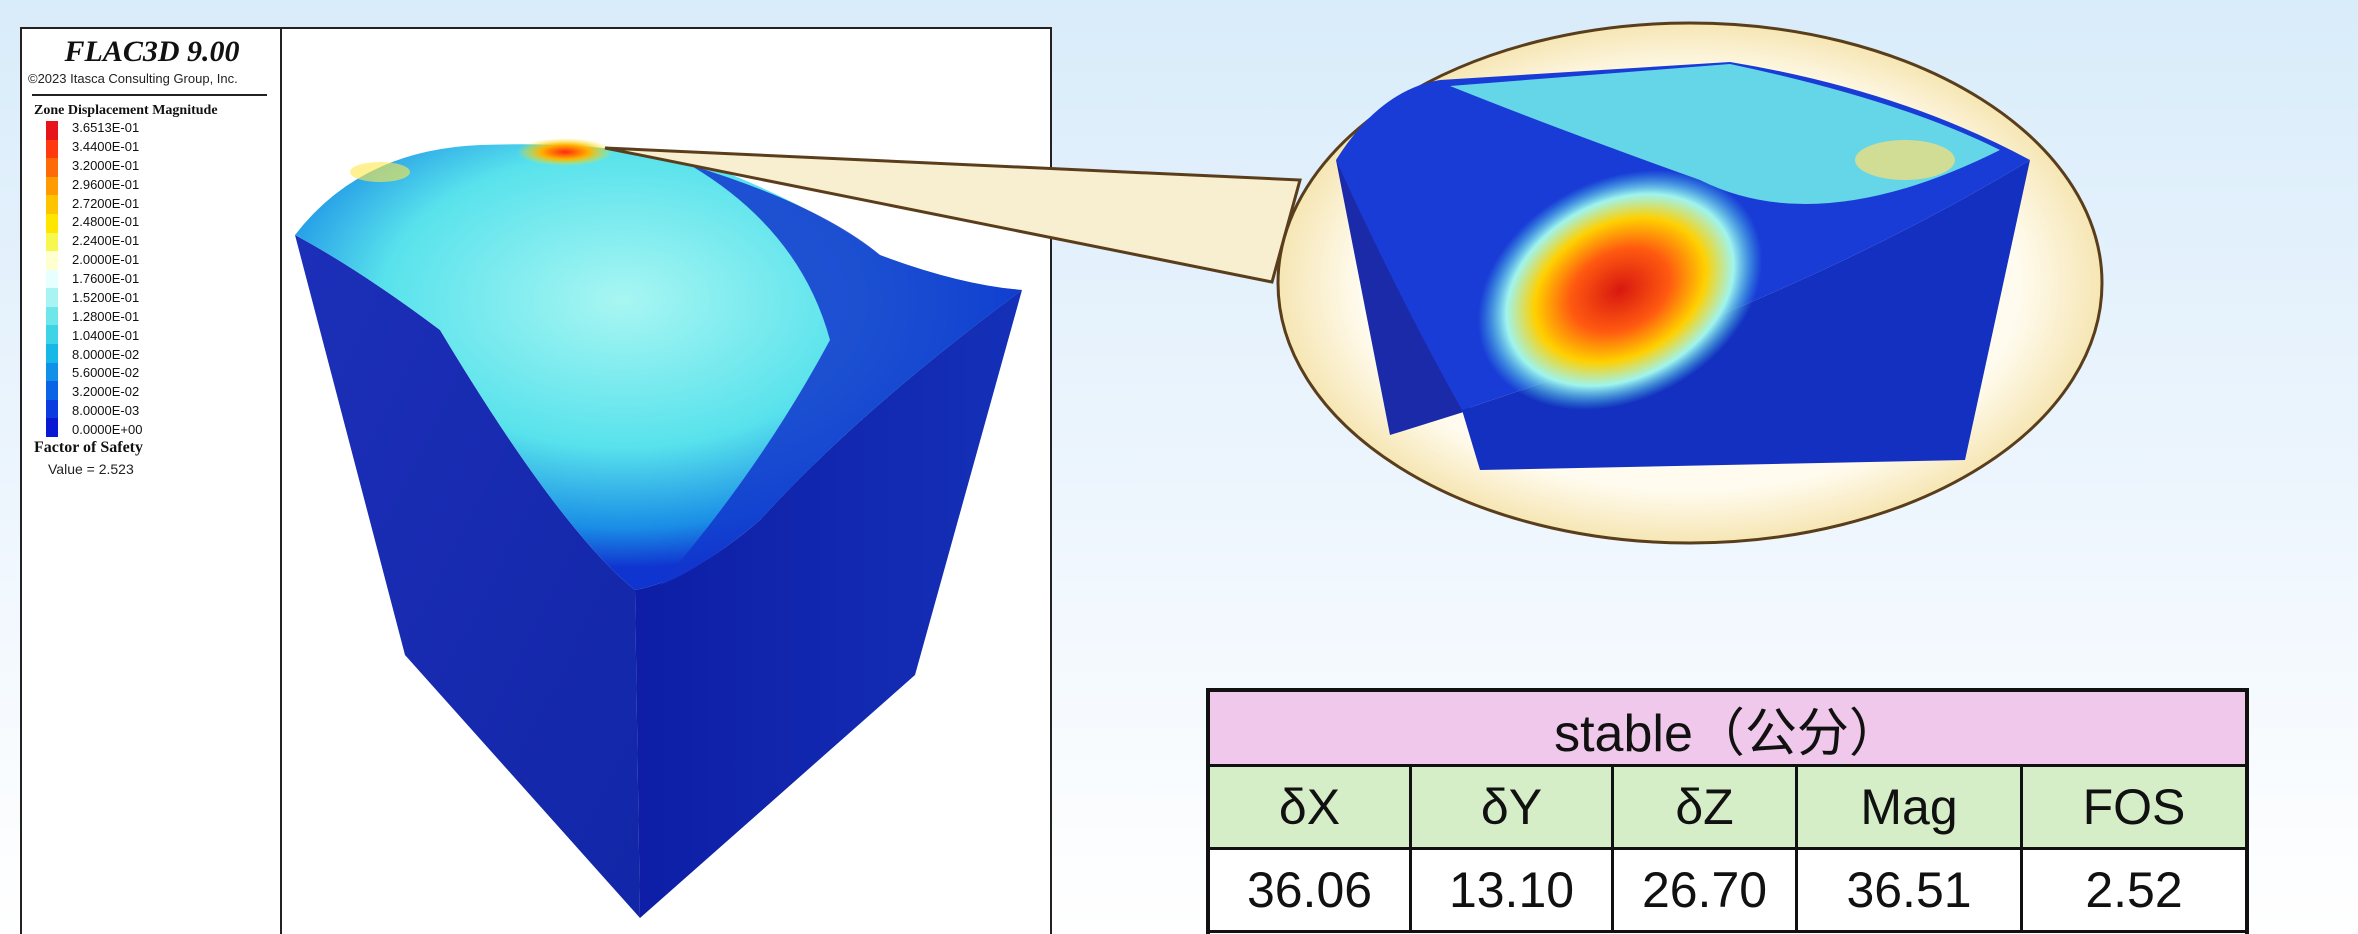 The height and width of the screenshot is (934, 2358). What do you see at coordinates (106, 127) in the screenshot?
I see `colorbar-label: 3.6513E-01` at bounding box center [106, 127].